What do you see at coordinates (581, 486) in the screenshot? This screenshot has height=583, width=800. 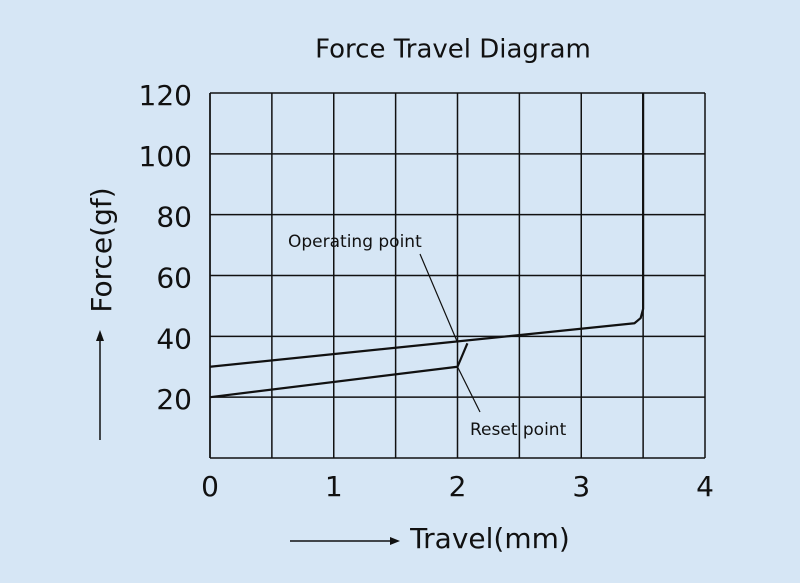 I see `x-tick-label: 3` at bounding box center [581, 486].